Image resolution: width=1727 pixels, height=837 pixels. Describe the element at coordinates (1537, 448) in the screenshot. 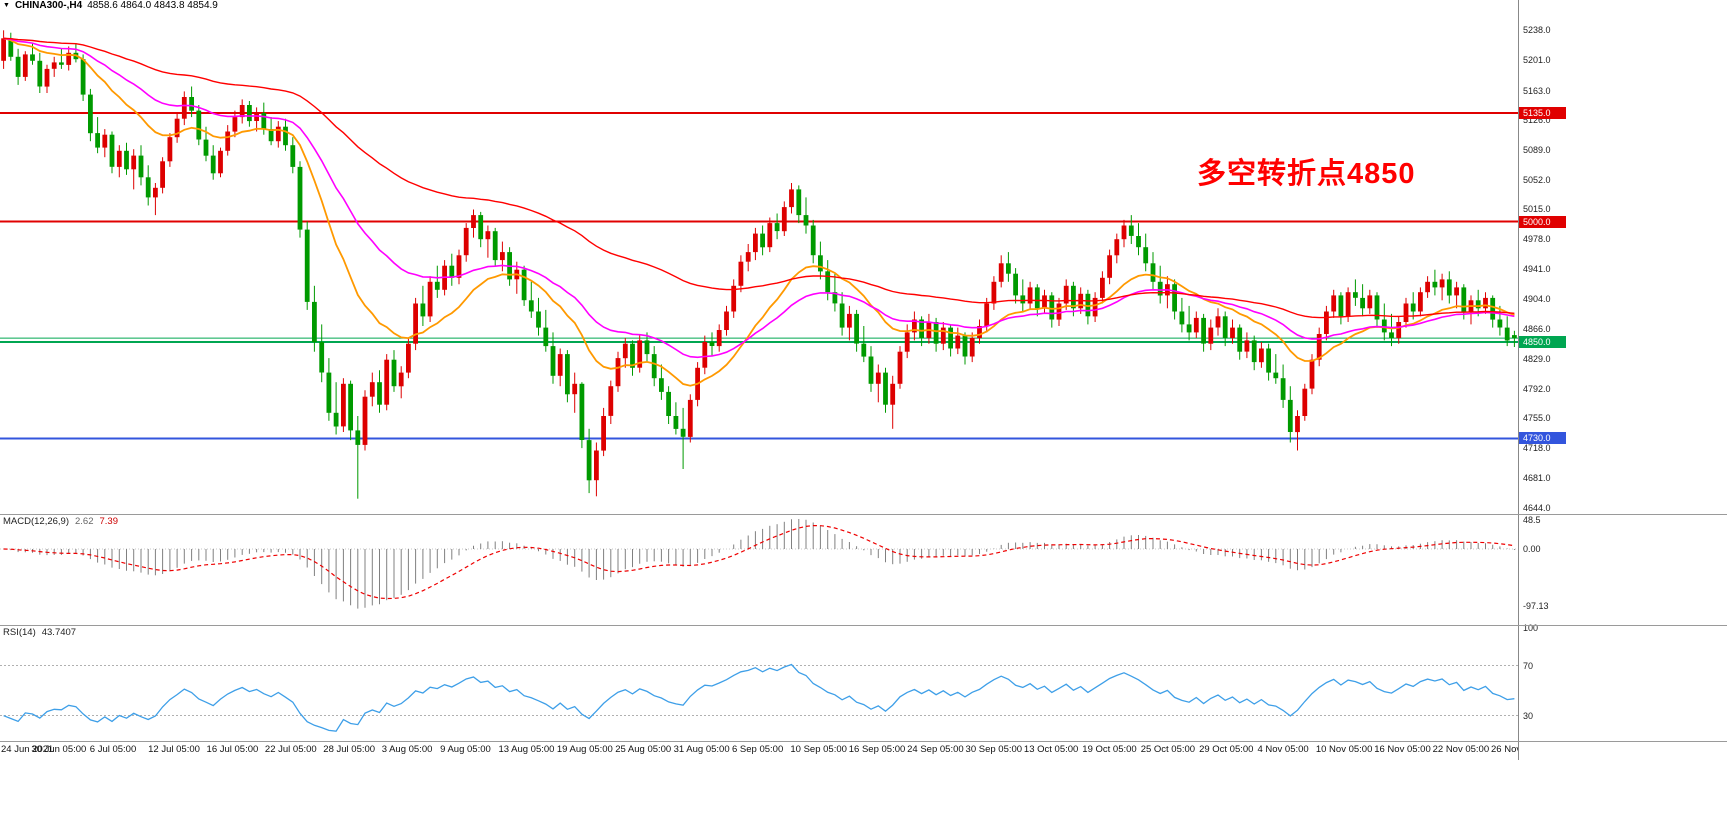

I see `price-axis-label: 4718.0` at that location.